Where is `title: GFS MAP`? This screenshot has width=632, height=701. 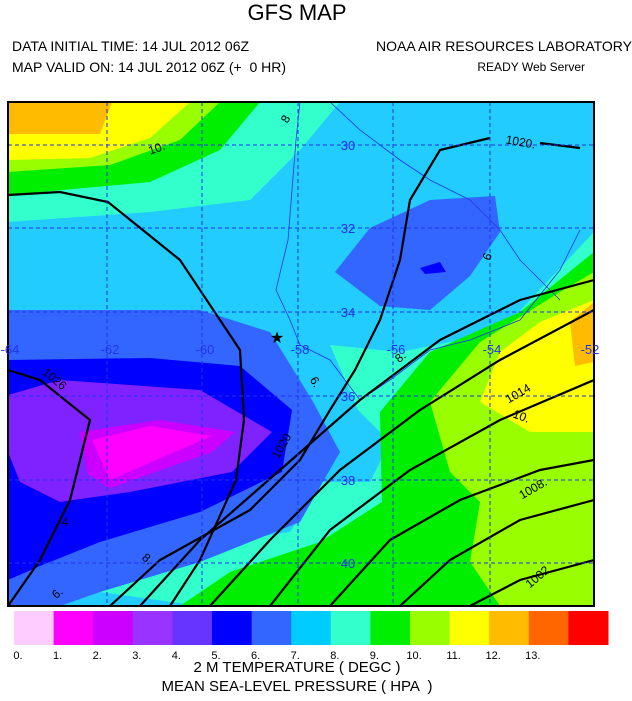
title: GFS MAP is located at coordinates (296, 12).